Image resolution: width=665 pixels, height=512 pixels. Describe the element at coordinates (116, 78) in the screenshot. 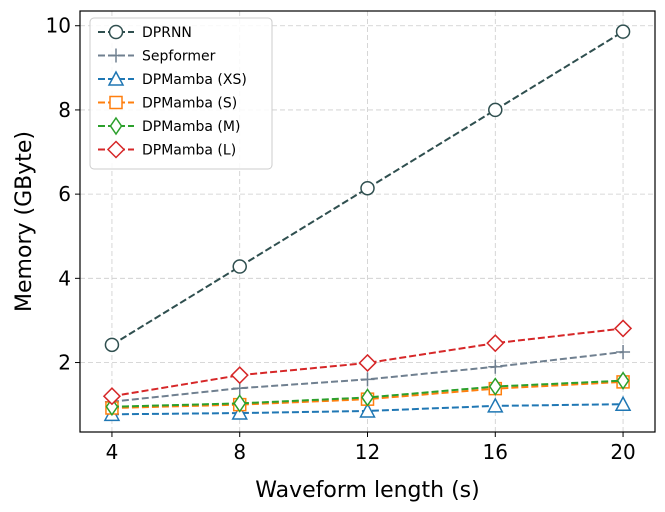

I see `legend-marker-dpmamba-xs` at that location.